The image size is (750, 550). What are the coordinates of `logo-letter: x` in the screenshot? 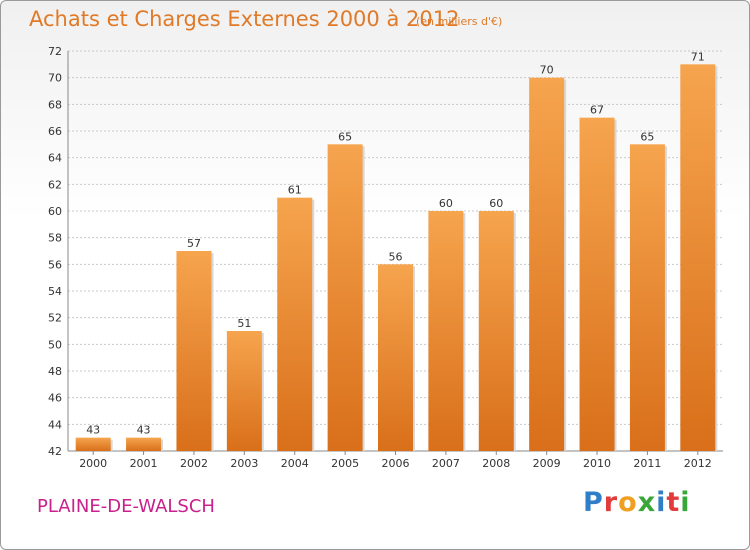 It's located at (647, 502).